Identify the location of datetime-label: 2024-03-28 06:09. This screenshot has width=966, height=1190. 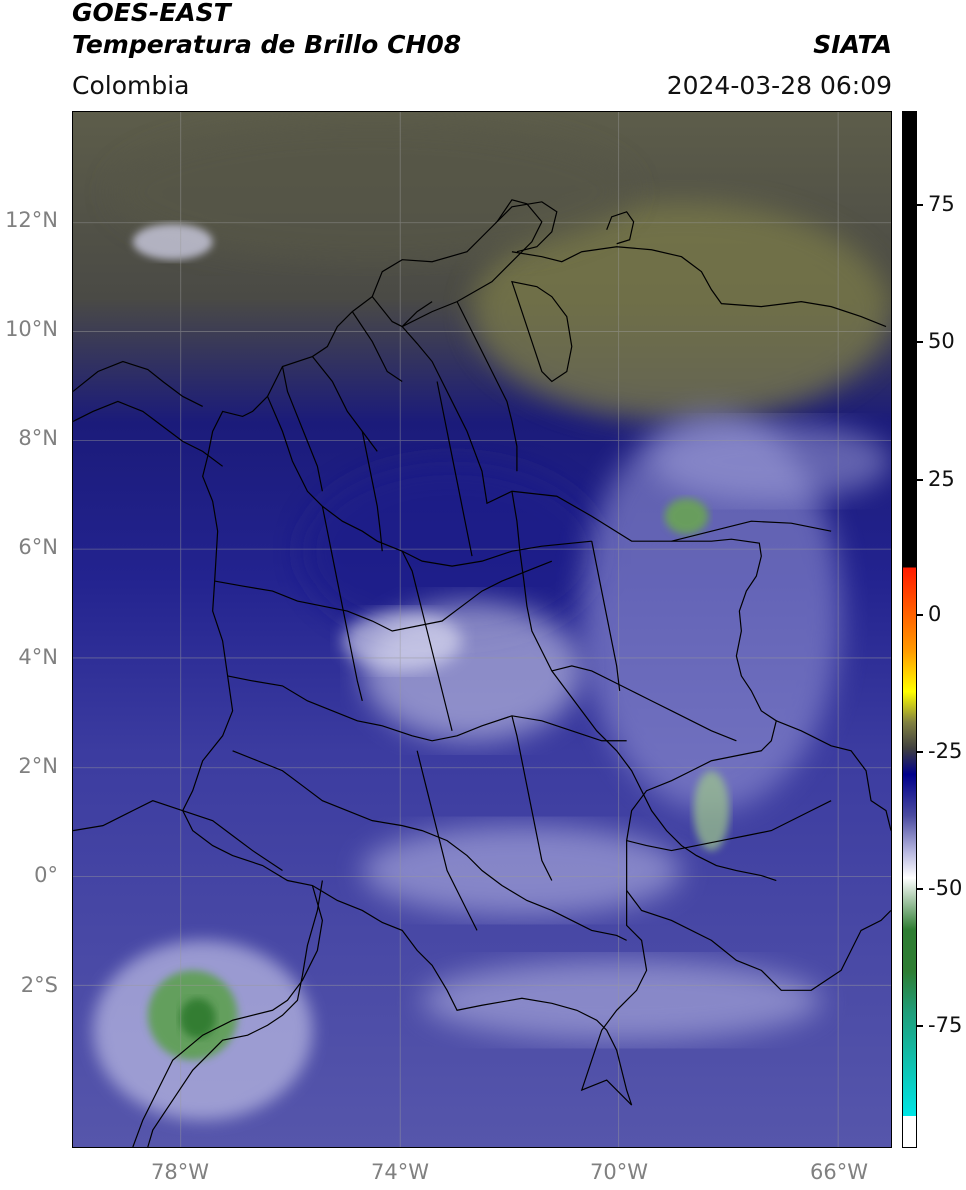
(779, 85).